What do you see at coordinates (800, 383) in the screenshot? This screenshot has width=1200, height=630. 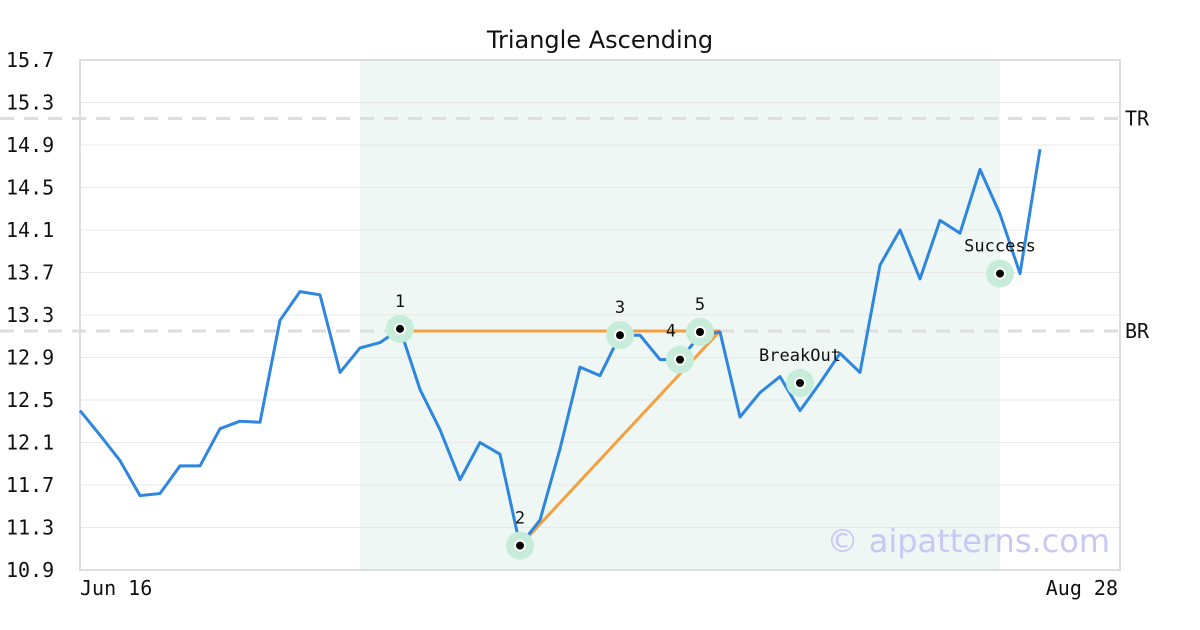 I see `point-dot-breakout` at bounding box center [800, 383].